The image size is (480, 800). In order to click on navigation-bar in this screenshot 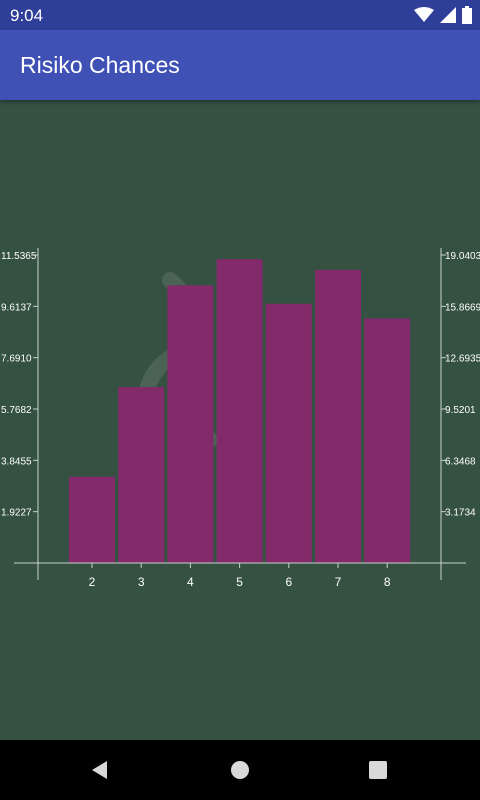, I will do `click(240, 770)`.